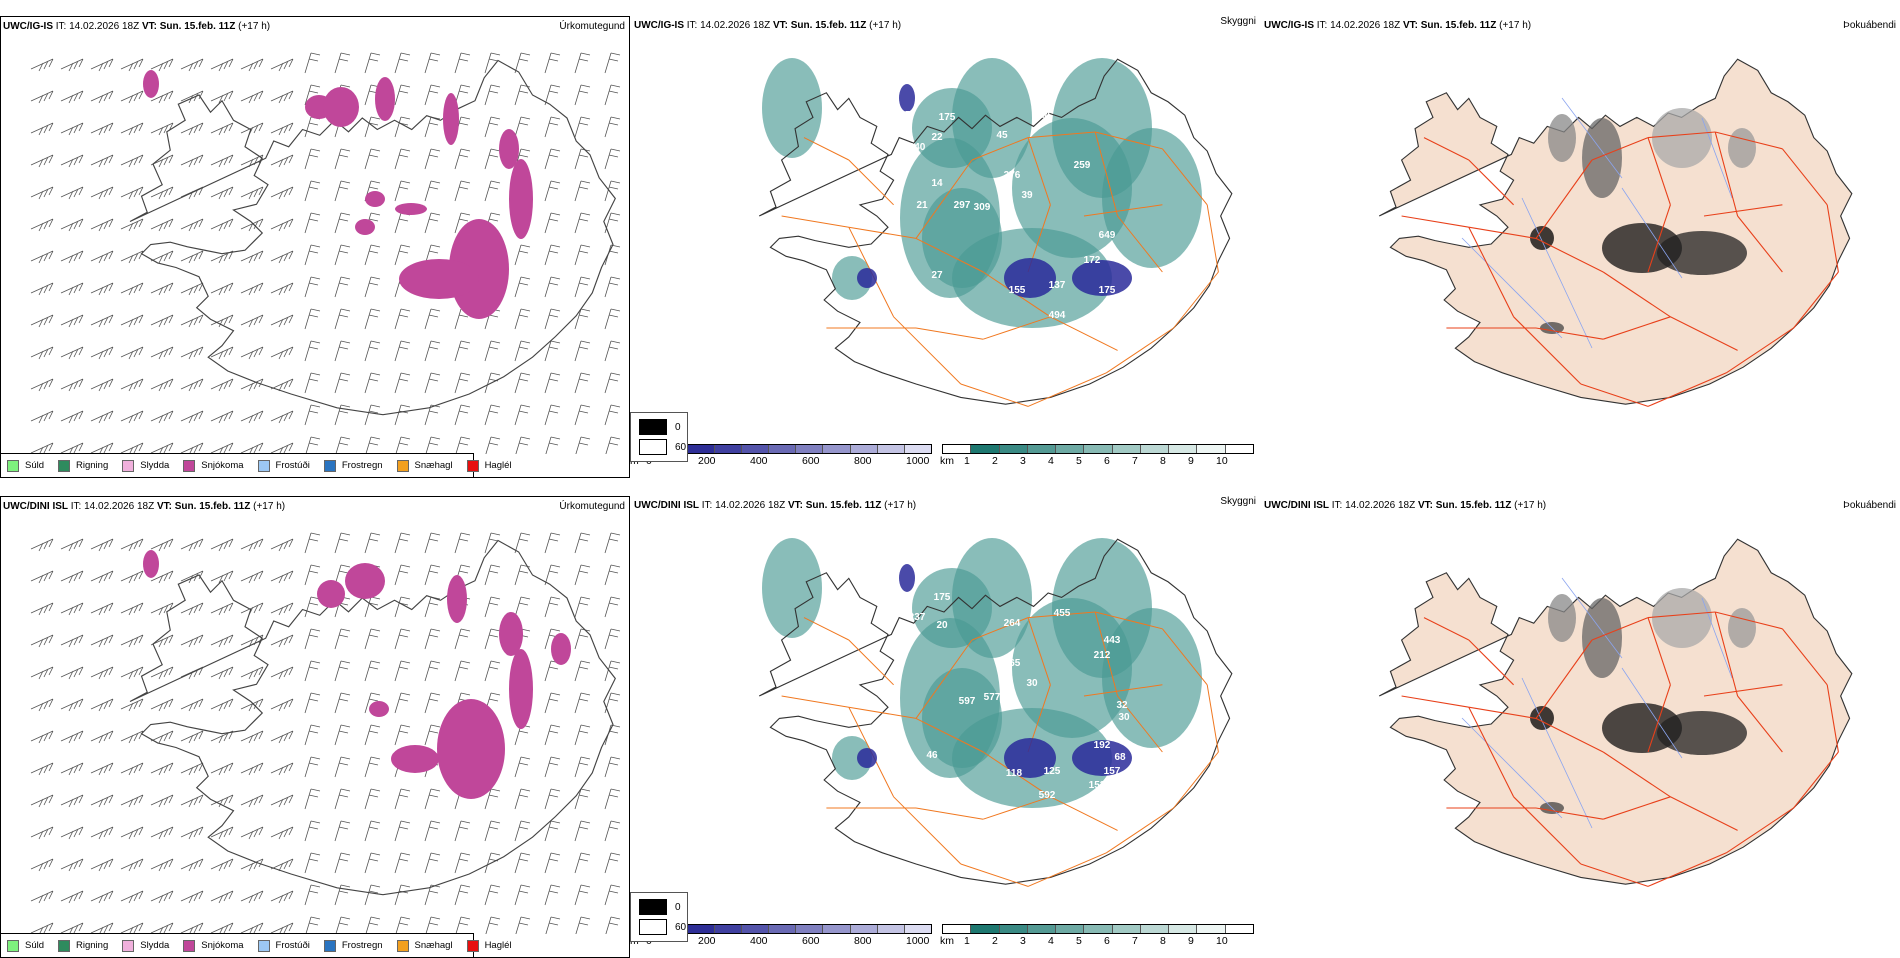 This screenshot has width=1900, height=958. What do you see at coordinates (145, 945) in the screenshot?
I see `legend-item-slydda: Slydda` at bounding box center [145, 945].